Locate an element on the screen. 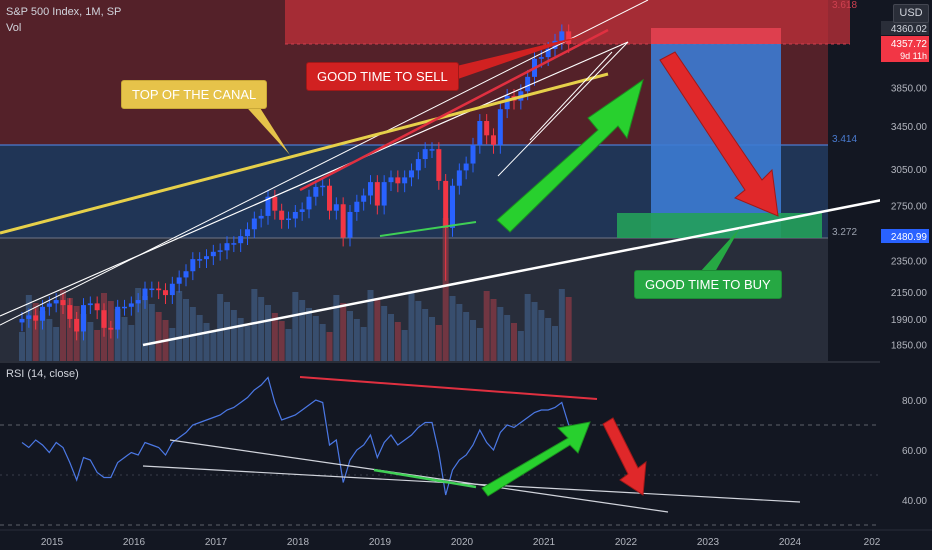 This screenshot has height=550, width=932. rsi-arrow-up is located at coordinates (536, 459).